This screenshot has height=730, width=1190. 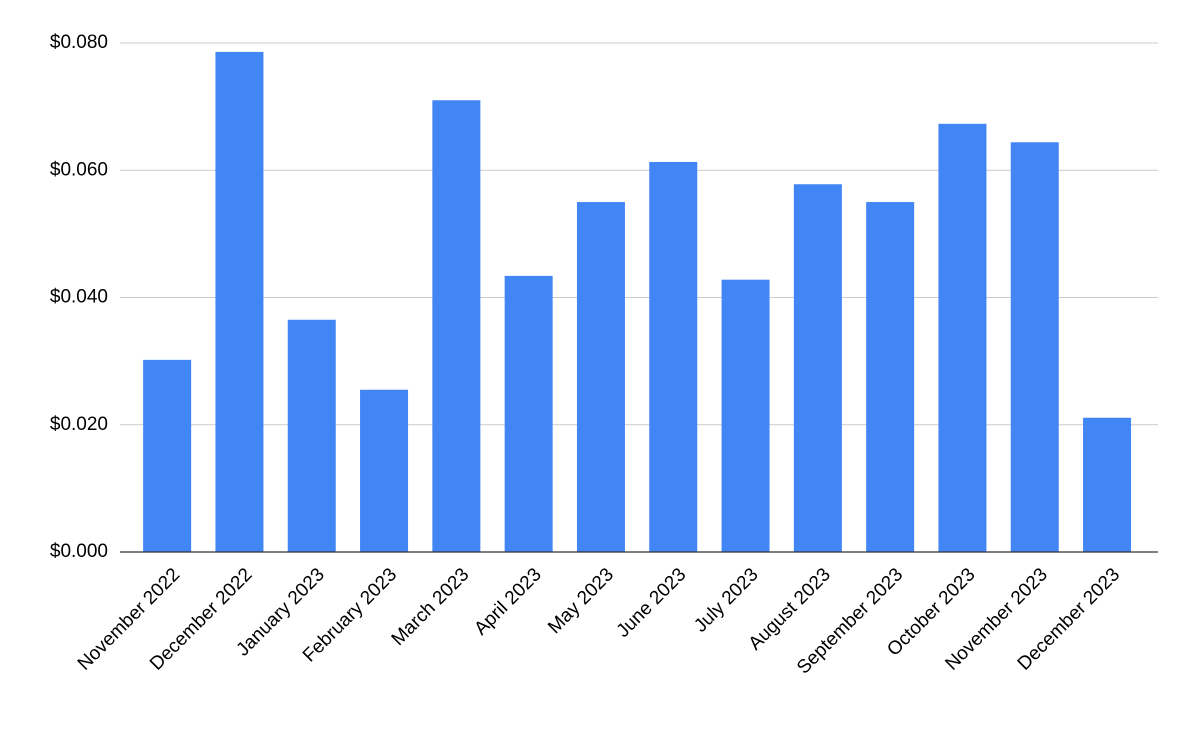 What do you see at coordinates (79, 169) in the screenshot?
I see `y-tick-label: $0.060` at bounding box center [79, 169].